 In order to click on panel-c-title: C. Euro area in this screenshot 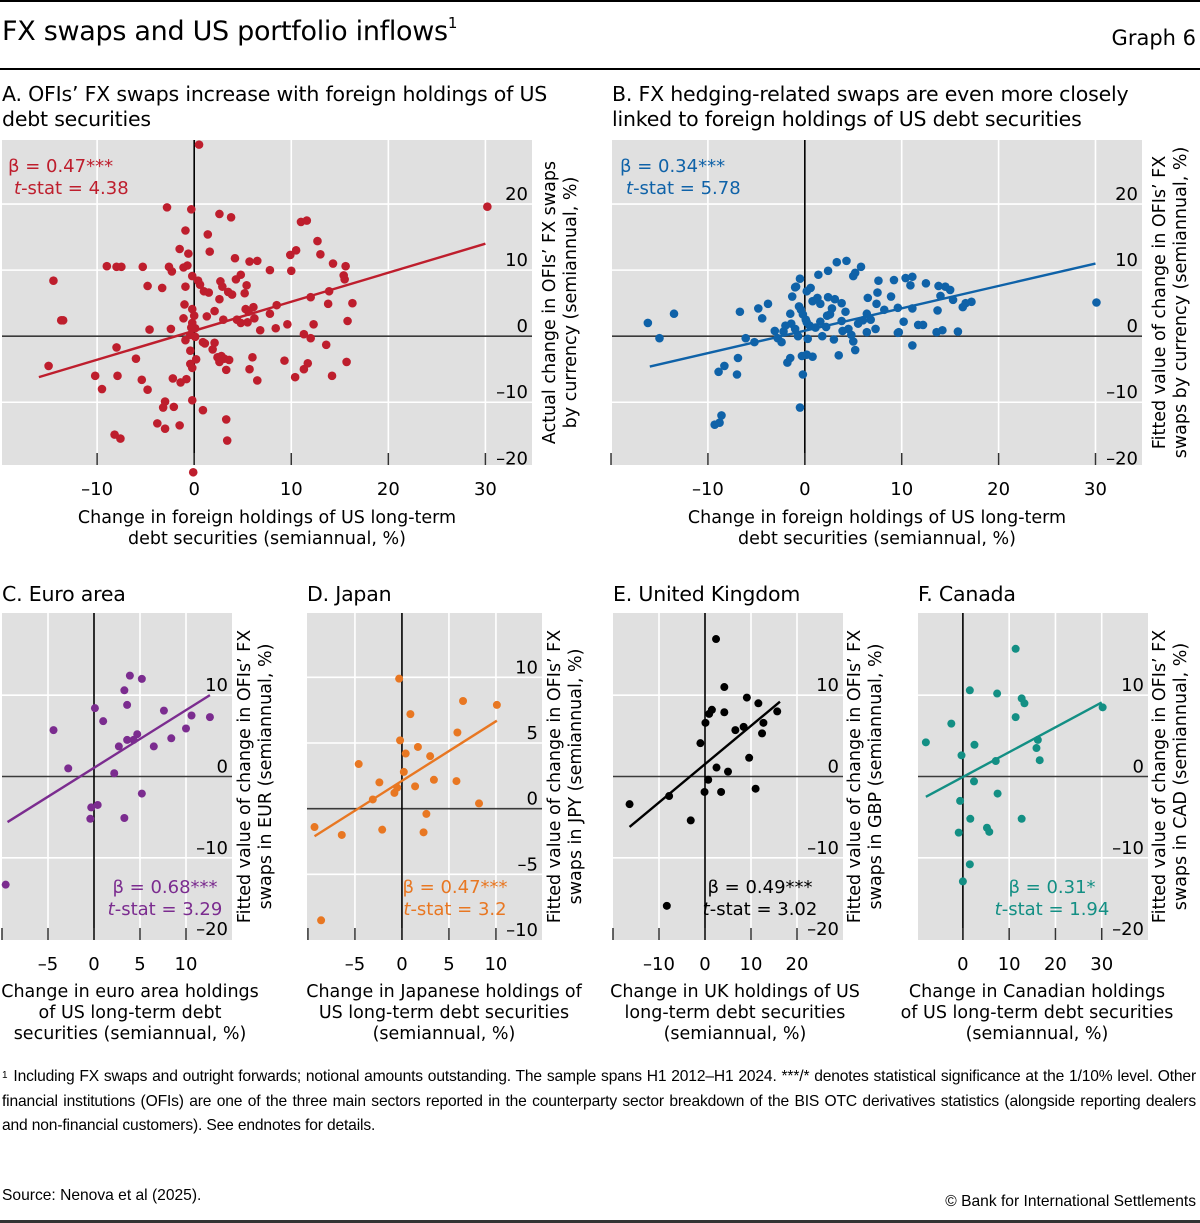, I will do `click(64, 594)`.